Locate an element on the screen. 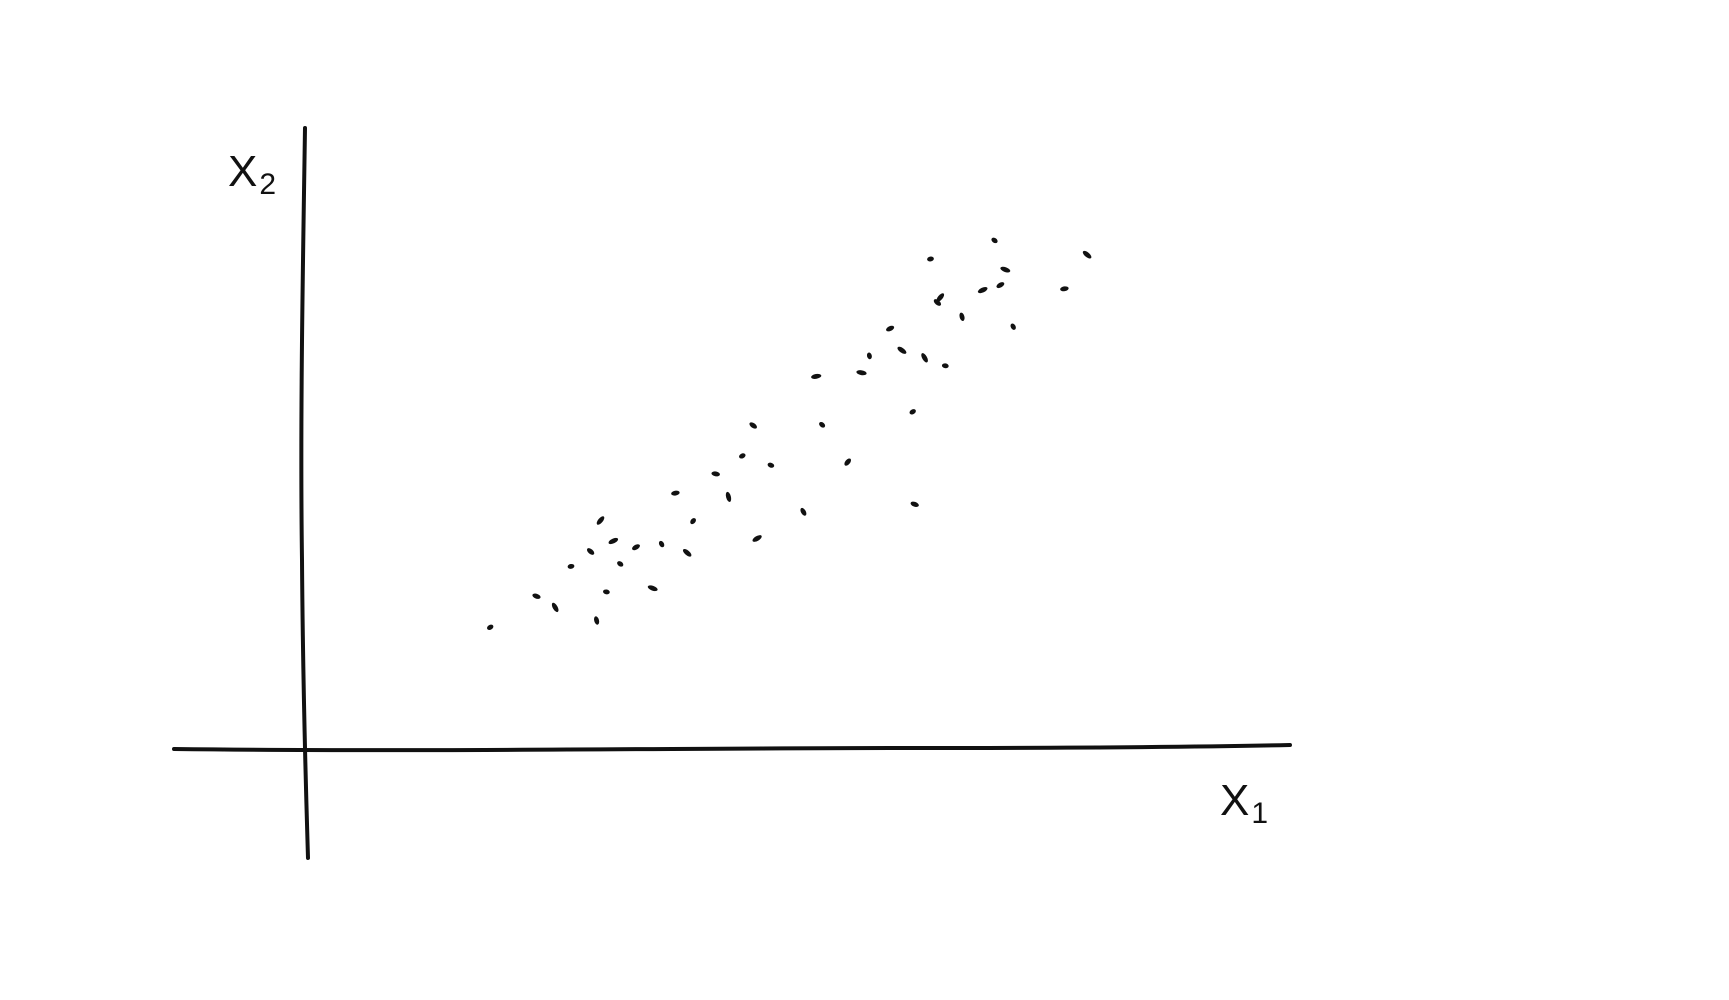 This screenshot has height=1000, width=1729. scatter-points is located at coordinates (789, 433).